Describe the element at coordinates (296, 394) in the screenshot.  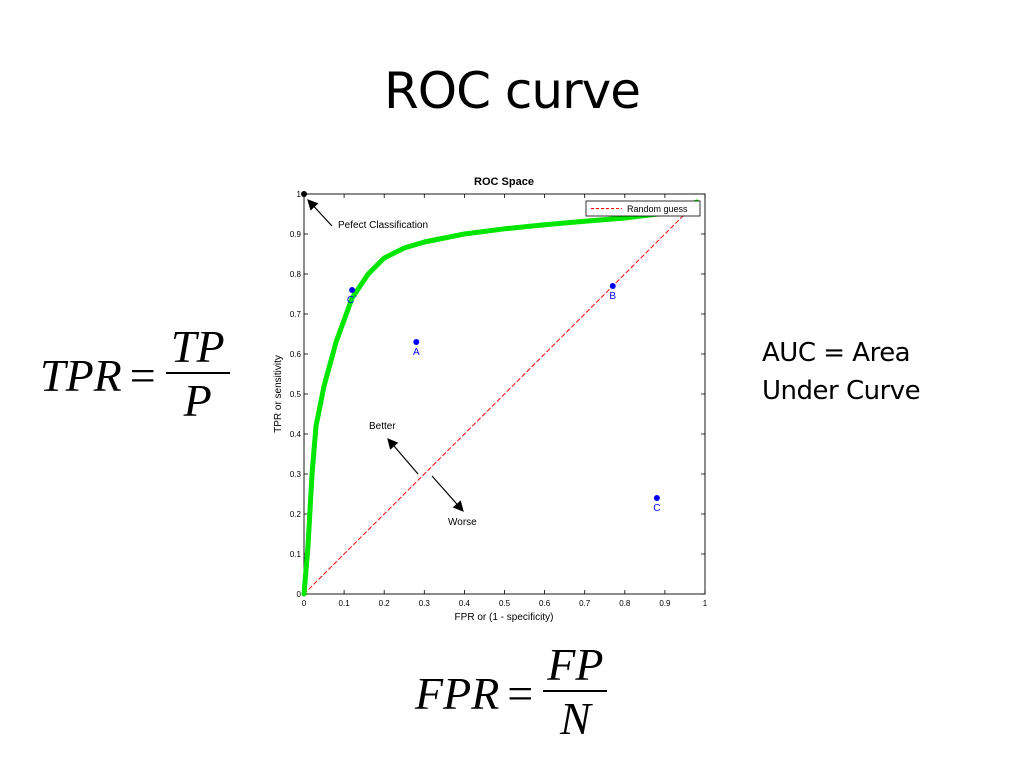
I see `y-tick-label: 0.5` at that location.